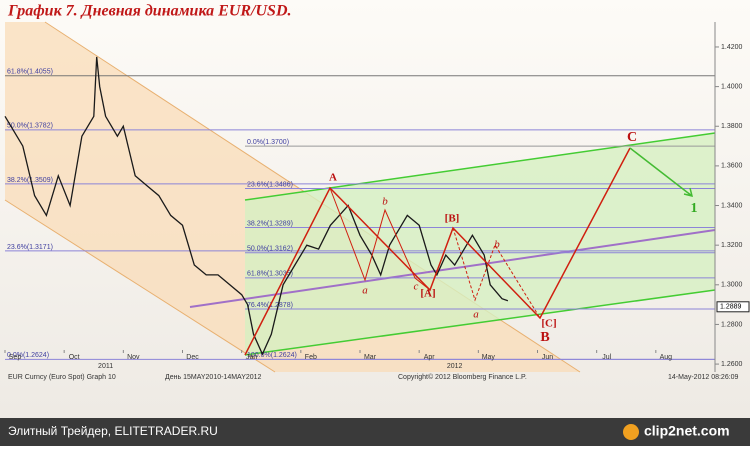 The height and width of the screenshot is (451, 750). What do you see at coordinates (30, 72) in the screenshot?
I see `fib-label: 61.8%(1.4055)` at bounding box center [30, 72].